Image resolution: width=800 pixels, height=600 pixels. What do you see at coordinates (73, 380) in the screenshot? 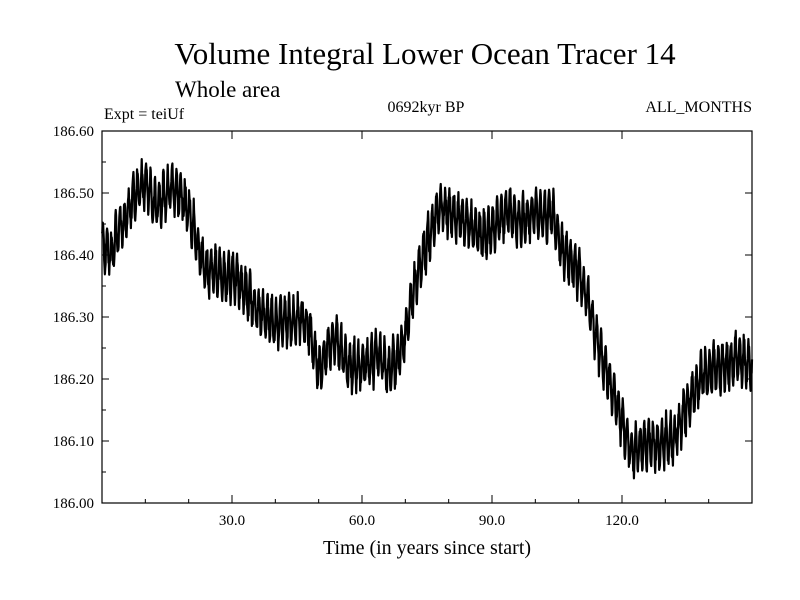
I see `y-tick-label: 186.20` at bounding box center [73, 380].